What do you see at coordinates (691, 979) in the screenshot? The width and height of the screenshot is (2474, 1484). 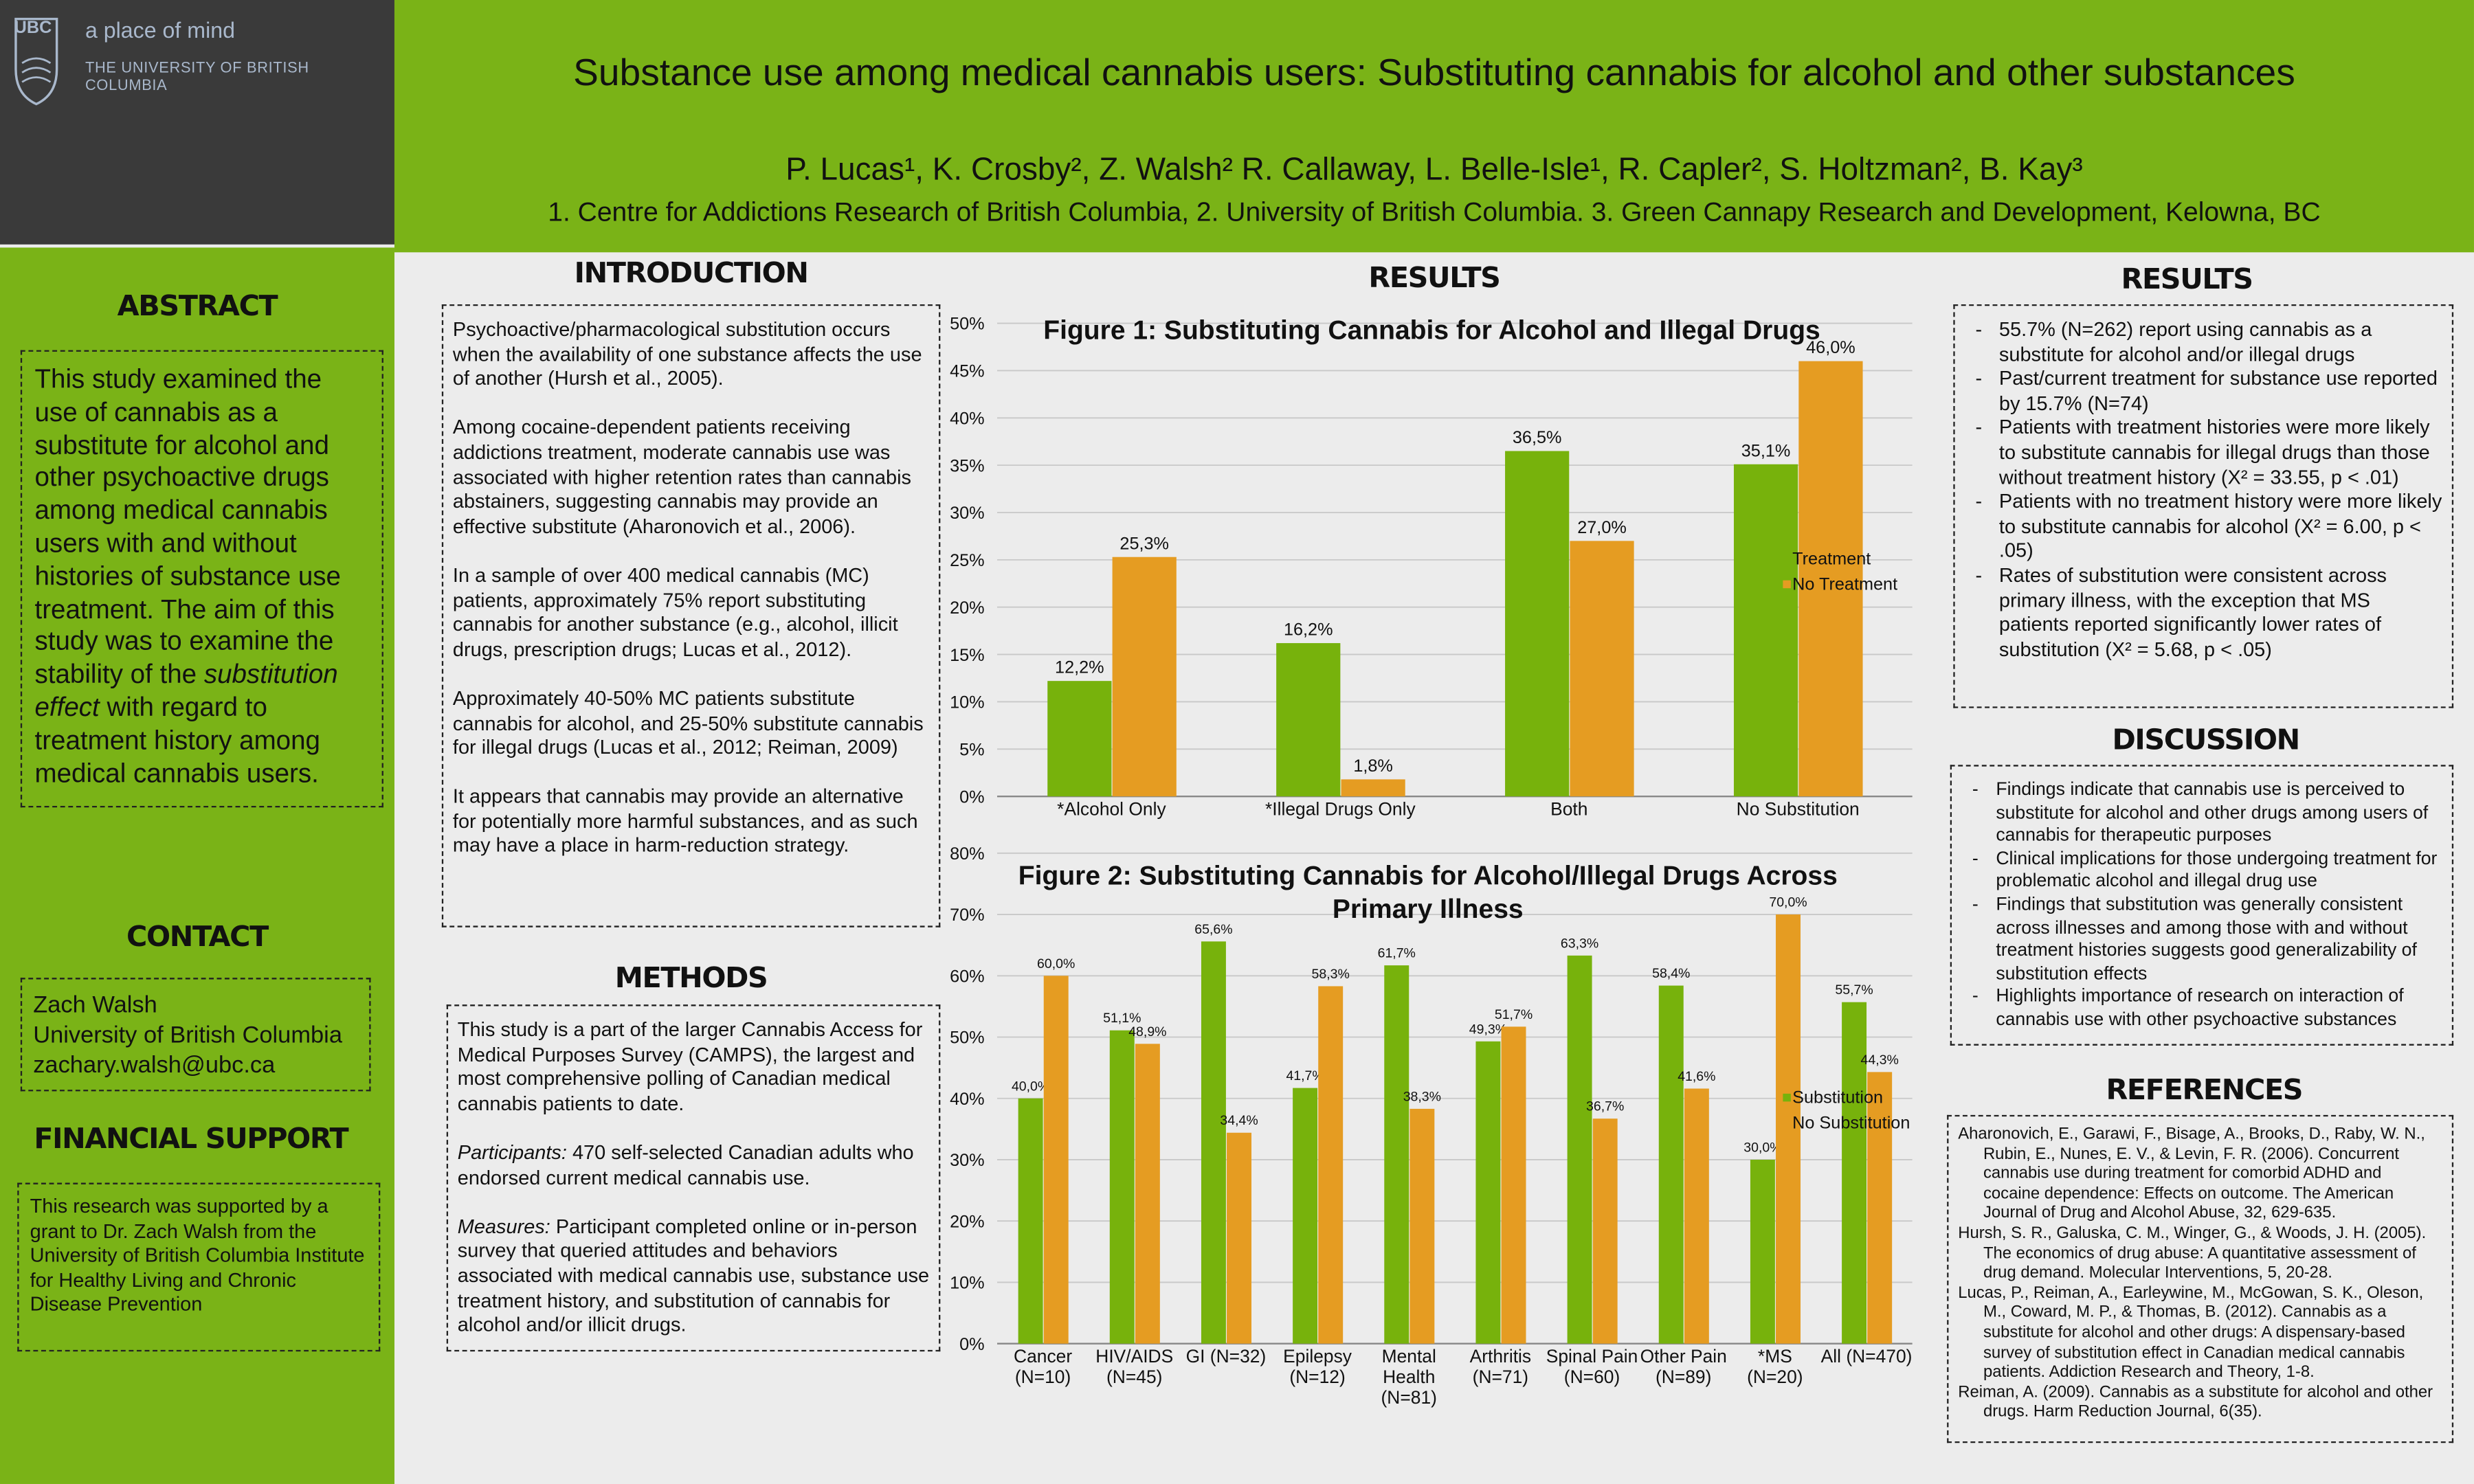 I see `section-heading: METHODS` at bounding box center [691, 979].